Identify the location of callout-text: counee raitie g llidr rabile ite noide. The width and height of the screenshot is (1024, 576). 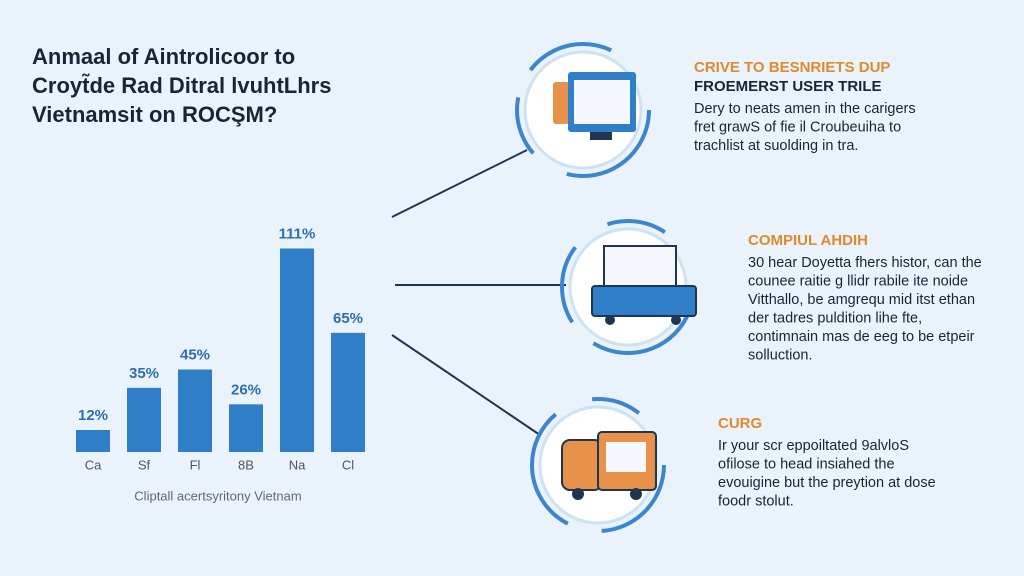
(858, 281).